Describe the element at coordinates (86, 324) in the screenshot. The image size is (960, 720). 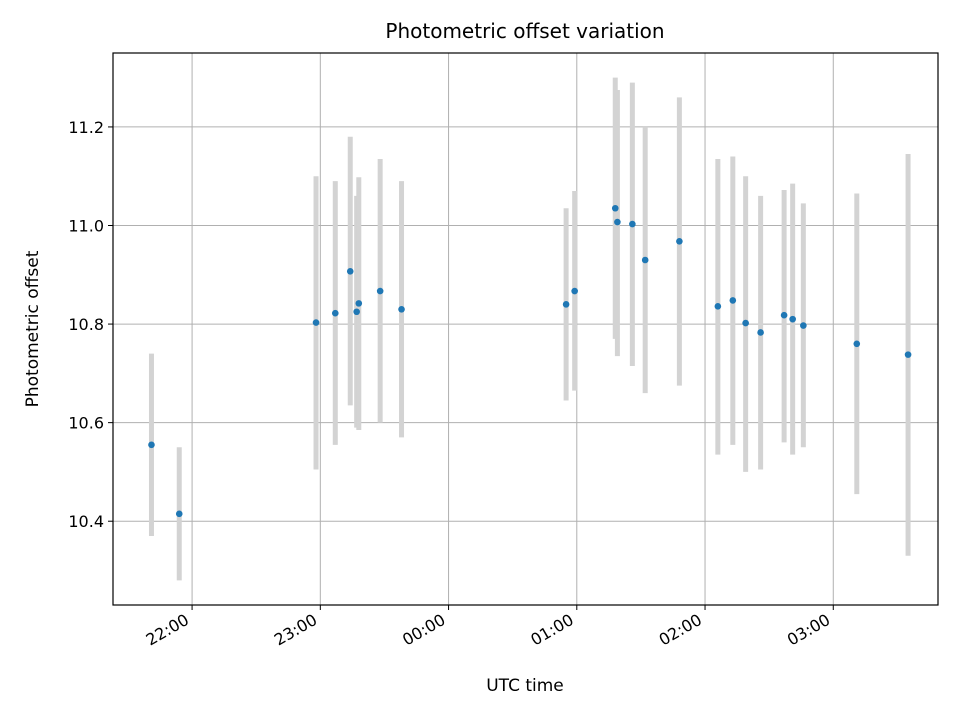
I see `y-tick-label: 10.8` at that location.